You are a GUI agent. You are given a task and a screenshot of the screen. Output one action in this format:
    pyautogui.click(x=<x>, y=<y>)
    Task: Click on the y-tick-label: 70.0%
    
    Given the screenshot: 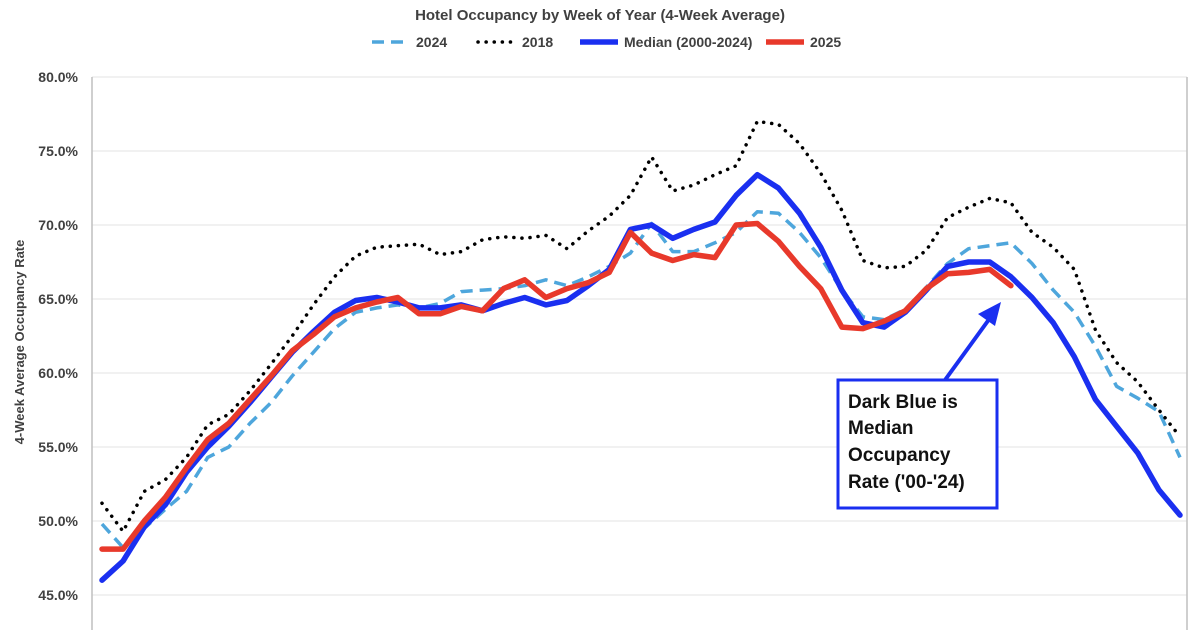 What is the action you would take?
    pyautogui.click(x=58, y=225)
    